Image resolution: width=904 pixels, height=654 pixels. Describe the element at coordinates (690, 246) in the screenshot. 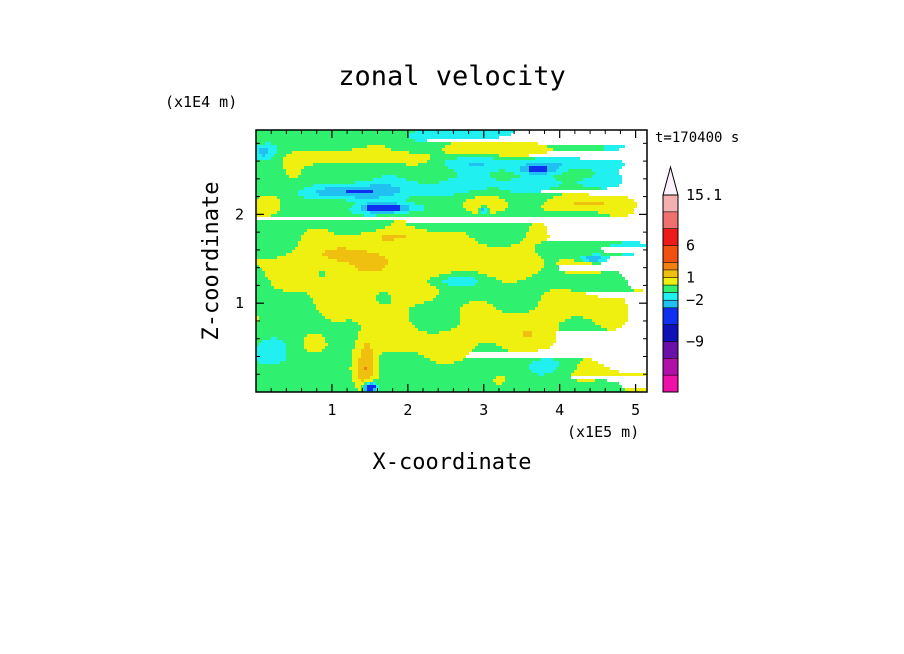

I see `colorbar-label: 6` at that location.